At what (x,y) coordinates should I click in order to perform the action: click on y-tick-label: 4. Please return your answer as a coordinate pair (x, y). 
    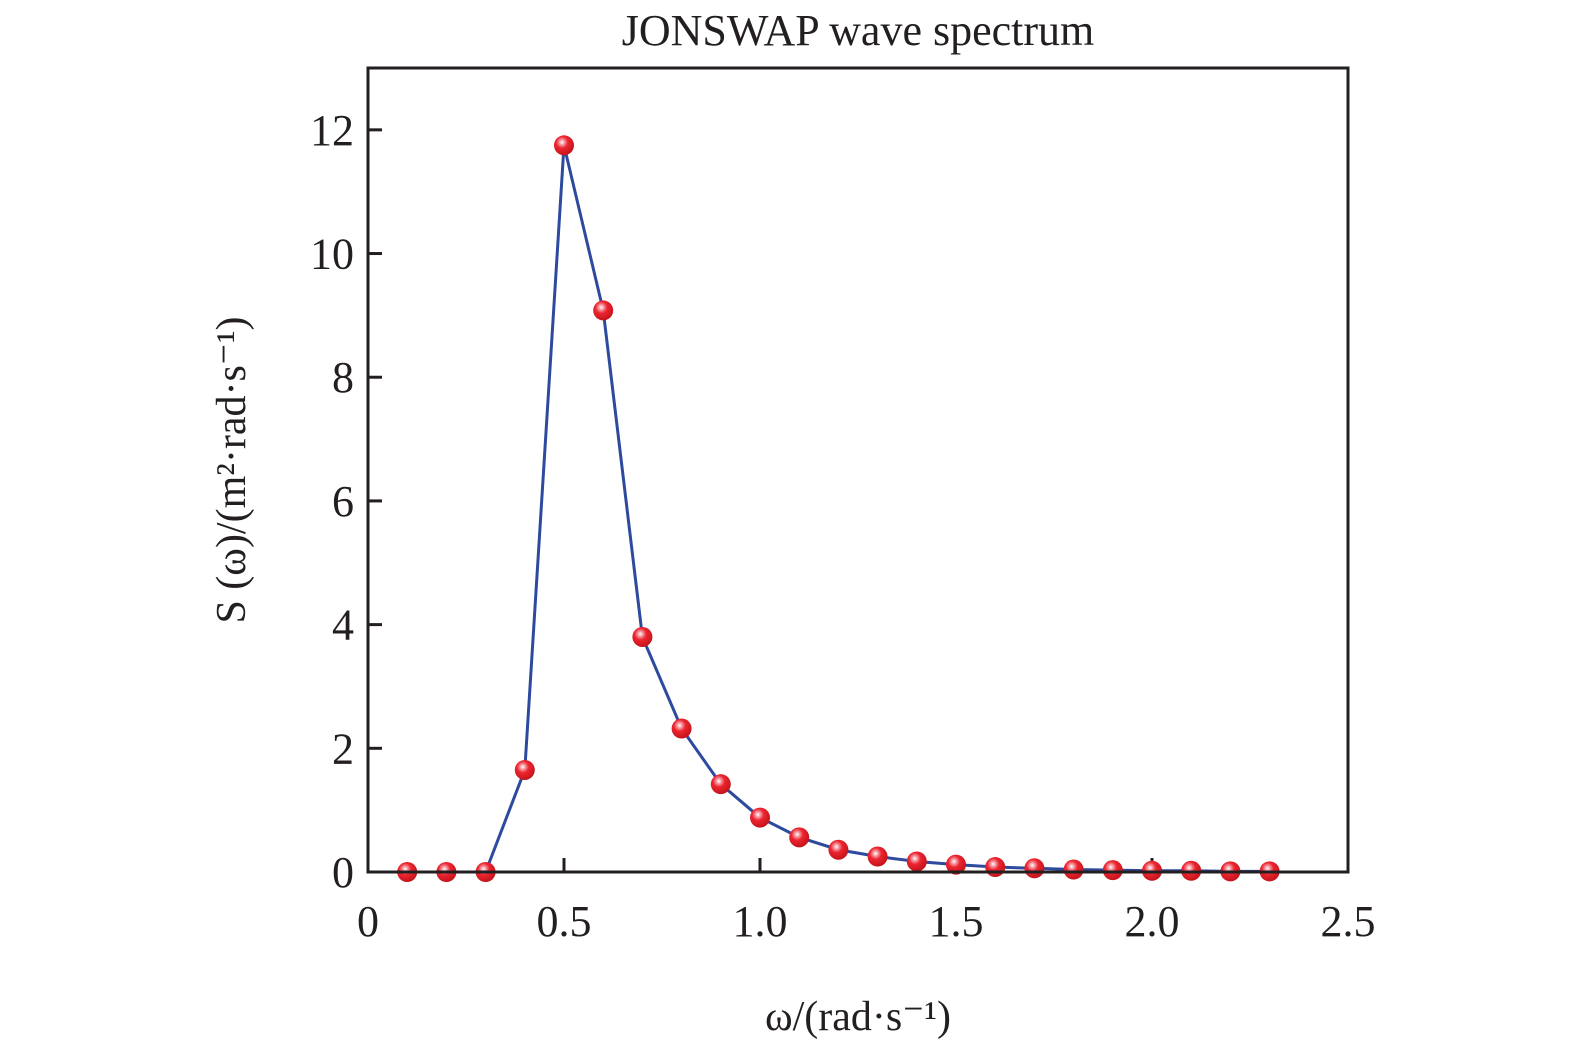
    Looking at the image, I should click on (343, 625).